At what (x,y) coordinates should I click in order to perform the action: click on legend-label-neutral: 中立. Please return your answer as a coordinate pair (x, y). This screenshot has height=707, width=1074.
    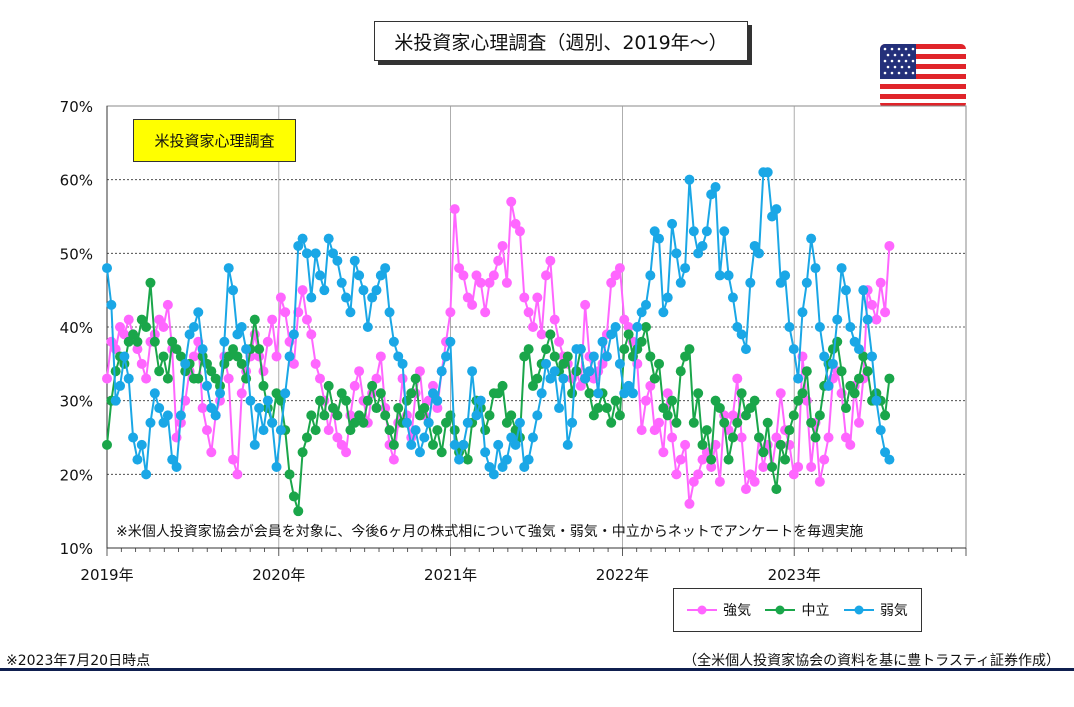
    Looking at the image, I should click on (815, 611).